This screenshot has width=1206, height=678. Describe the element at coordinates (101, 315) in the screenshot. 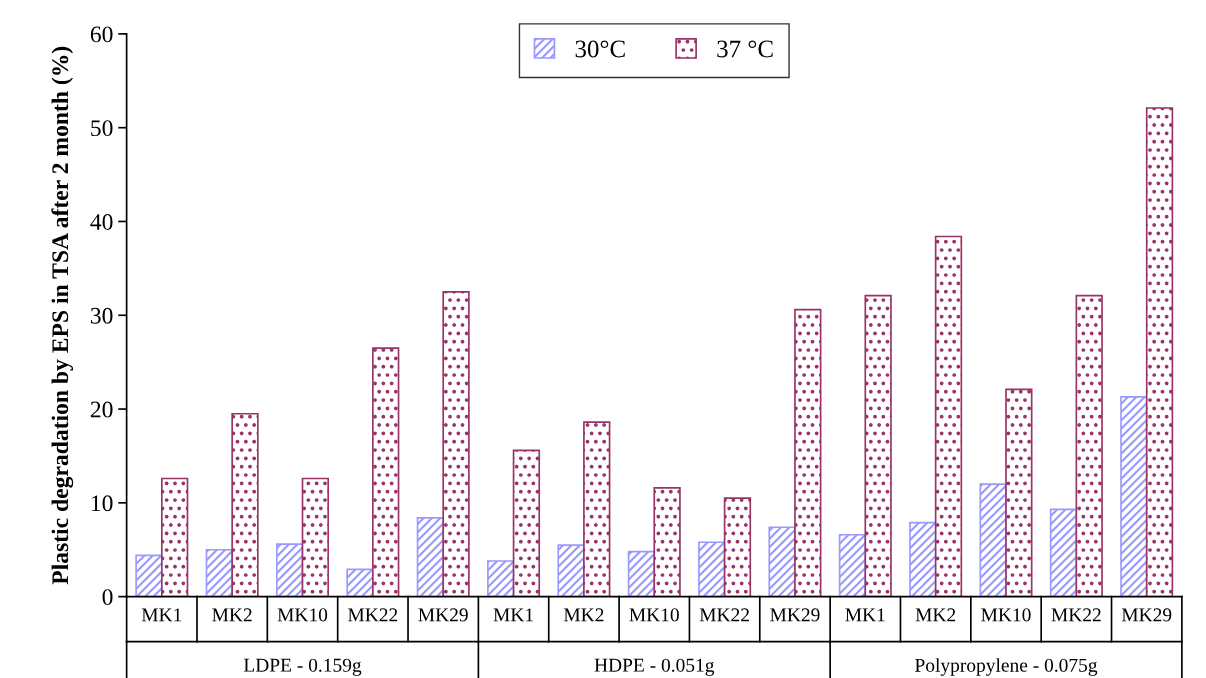

I see `y-tick-label: 30` at that location.